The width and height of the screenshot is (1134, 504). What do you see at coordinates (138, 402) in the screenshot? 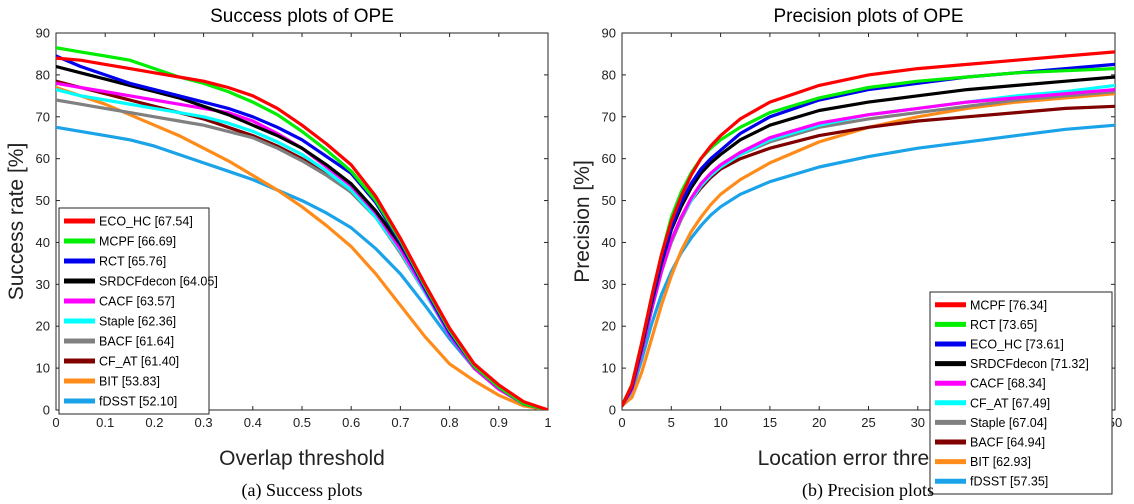
I see `legend-label: fDSST [52.10]` at bounding box center [138, 402].